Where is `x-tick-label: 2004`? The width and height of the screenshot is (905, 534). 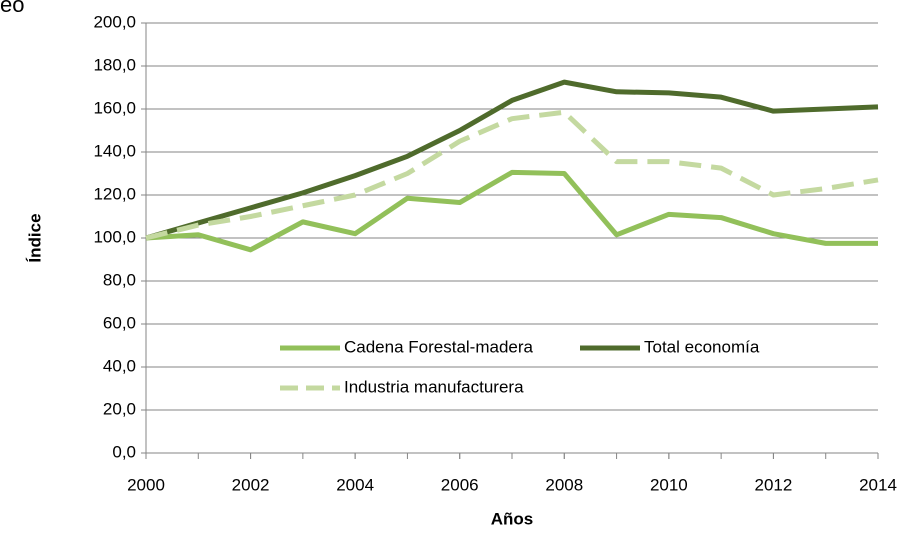 x-tick-label: 2004 is located at coordinates (355, 484).